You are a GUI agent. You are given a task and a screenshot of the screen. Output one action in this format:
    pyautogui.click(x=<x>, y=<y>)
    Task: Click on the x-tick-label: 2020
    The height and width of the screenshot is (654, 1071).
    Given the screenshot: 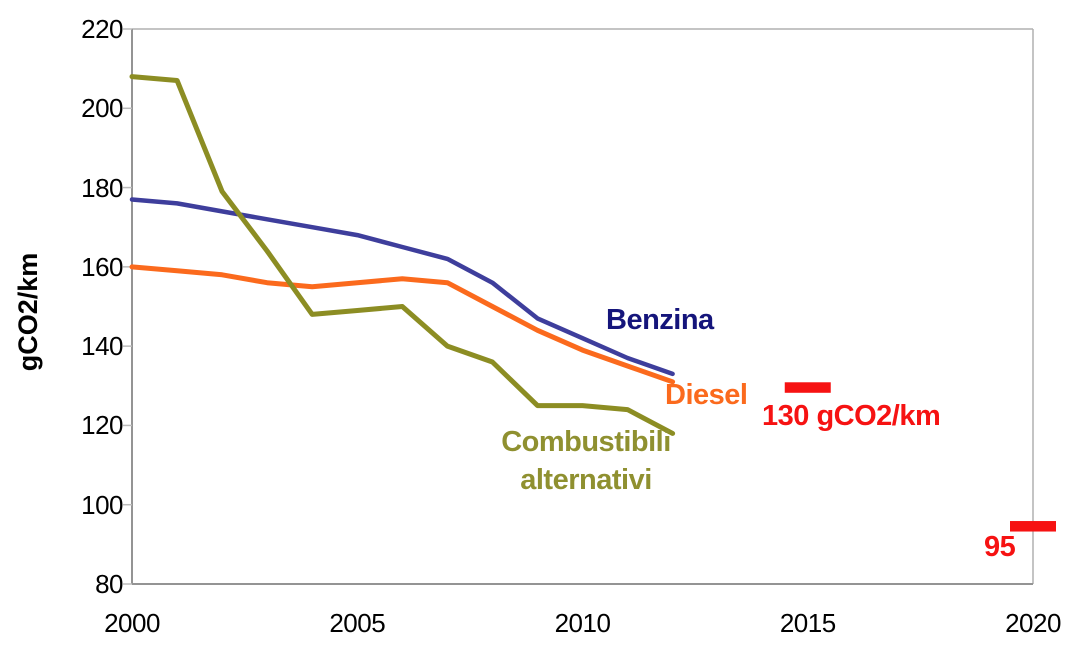 What is the action you would take?
    pyautogui.click(x=1033, y=623)
    